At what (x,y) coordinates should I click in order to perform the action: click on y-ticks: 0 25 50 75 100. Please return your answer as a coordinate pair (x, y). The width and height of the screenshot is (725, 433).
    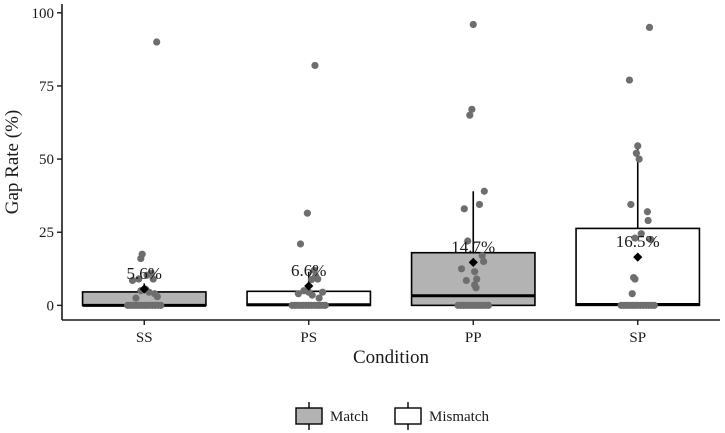
    Looking at the image, I should click on (47, 160).